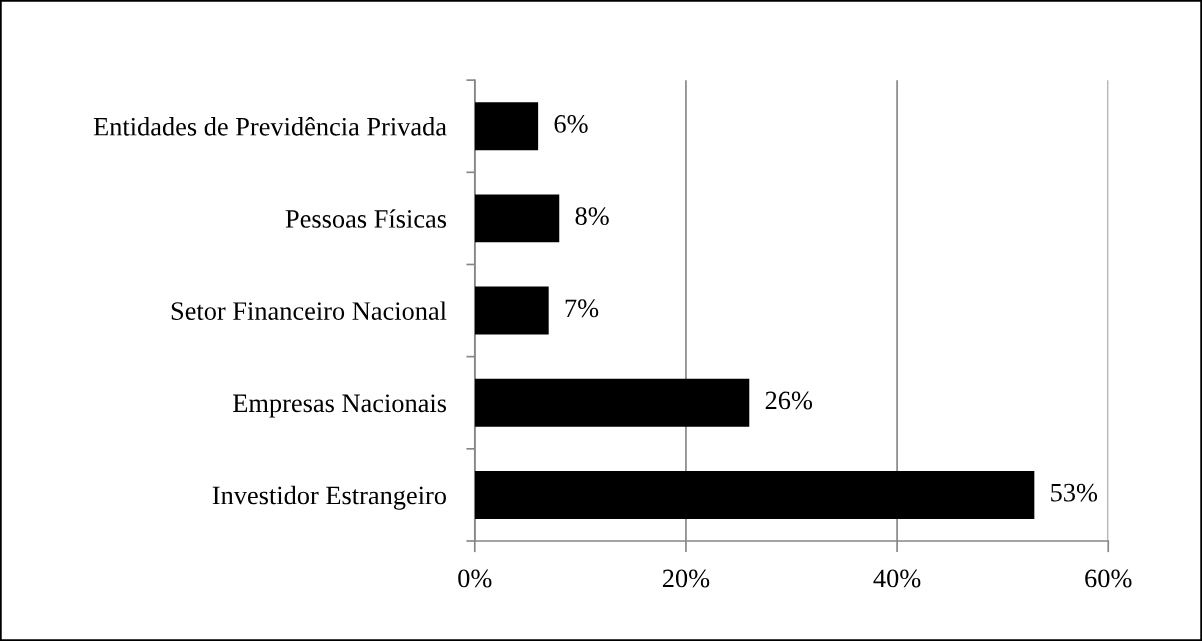 This screenshot has width=1202, height=641. What do you see at coordinates (571, 124) in the screenshot?
I see `data-label: 6%` at bounding box center [571, 124].